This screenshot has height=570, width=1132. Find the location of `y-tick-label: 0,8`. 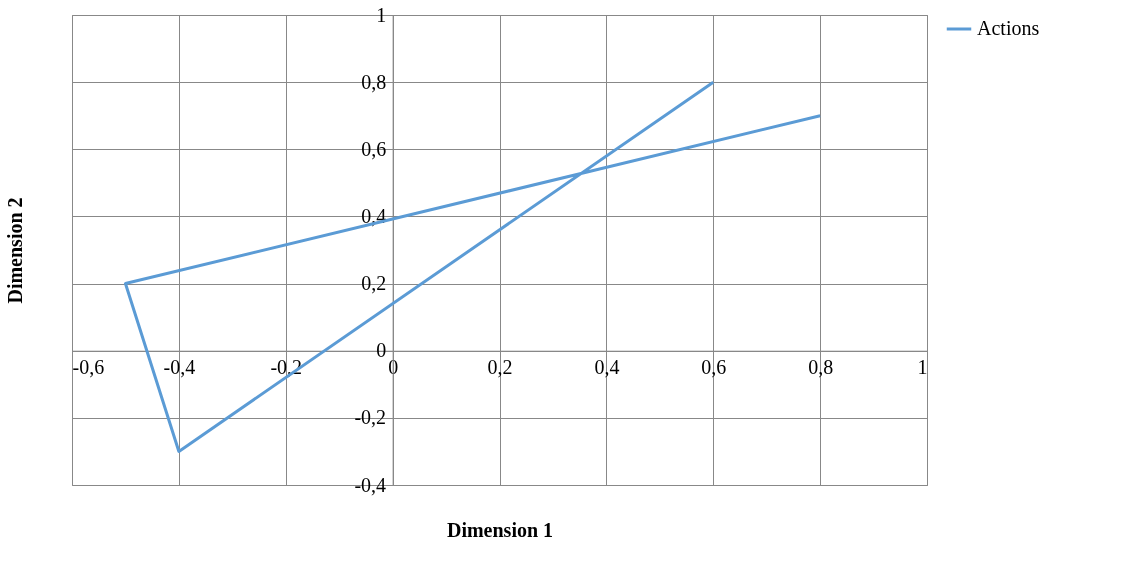

y-tick-label: 0,8 is located at coordinates (374, 81).